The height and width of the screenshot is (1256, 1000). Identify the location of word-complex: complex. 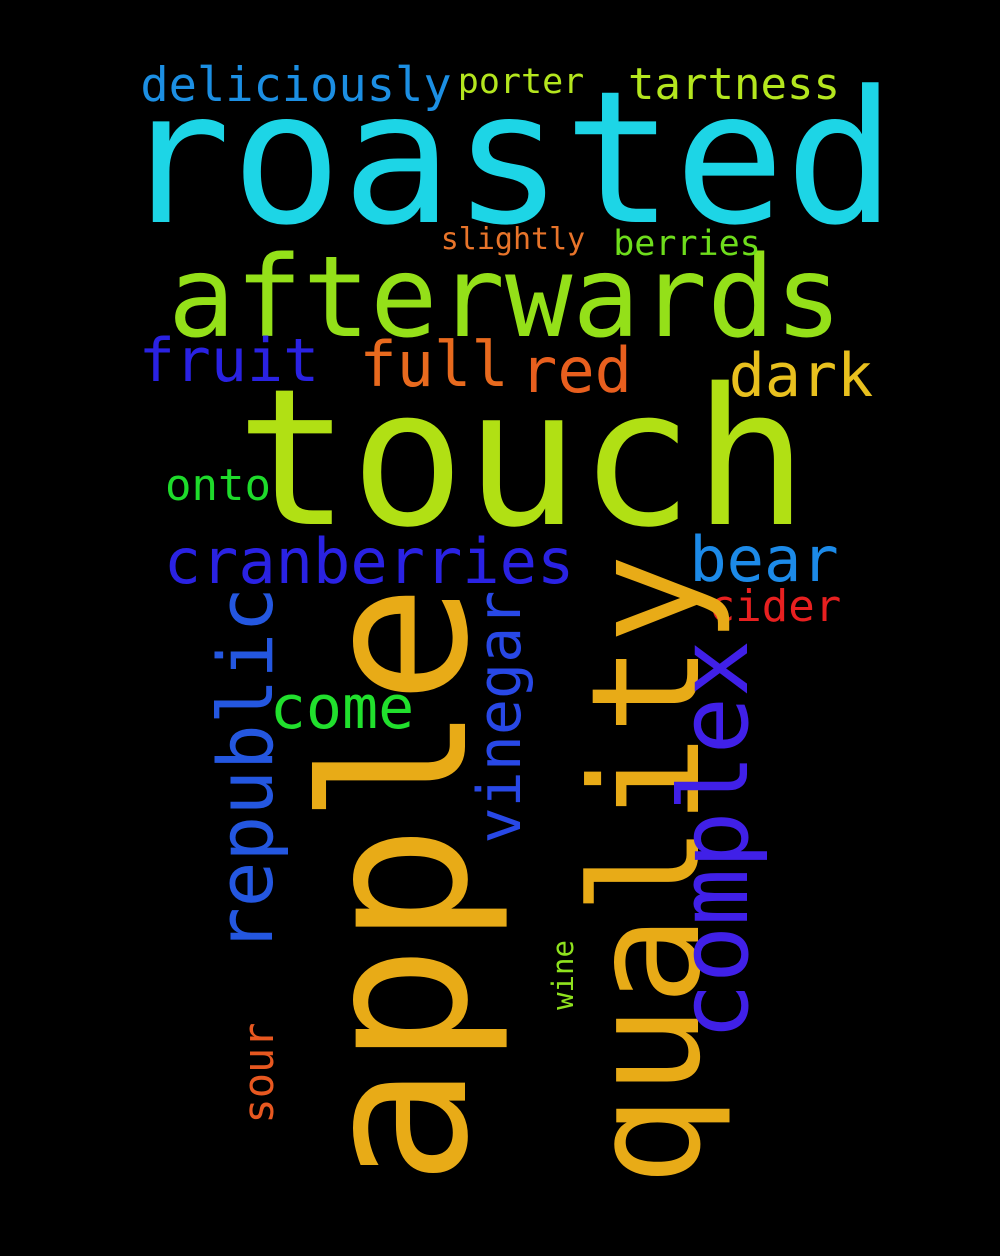
(715, 840).